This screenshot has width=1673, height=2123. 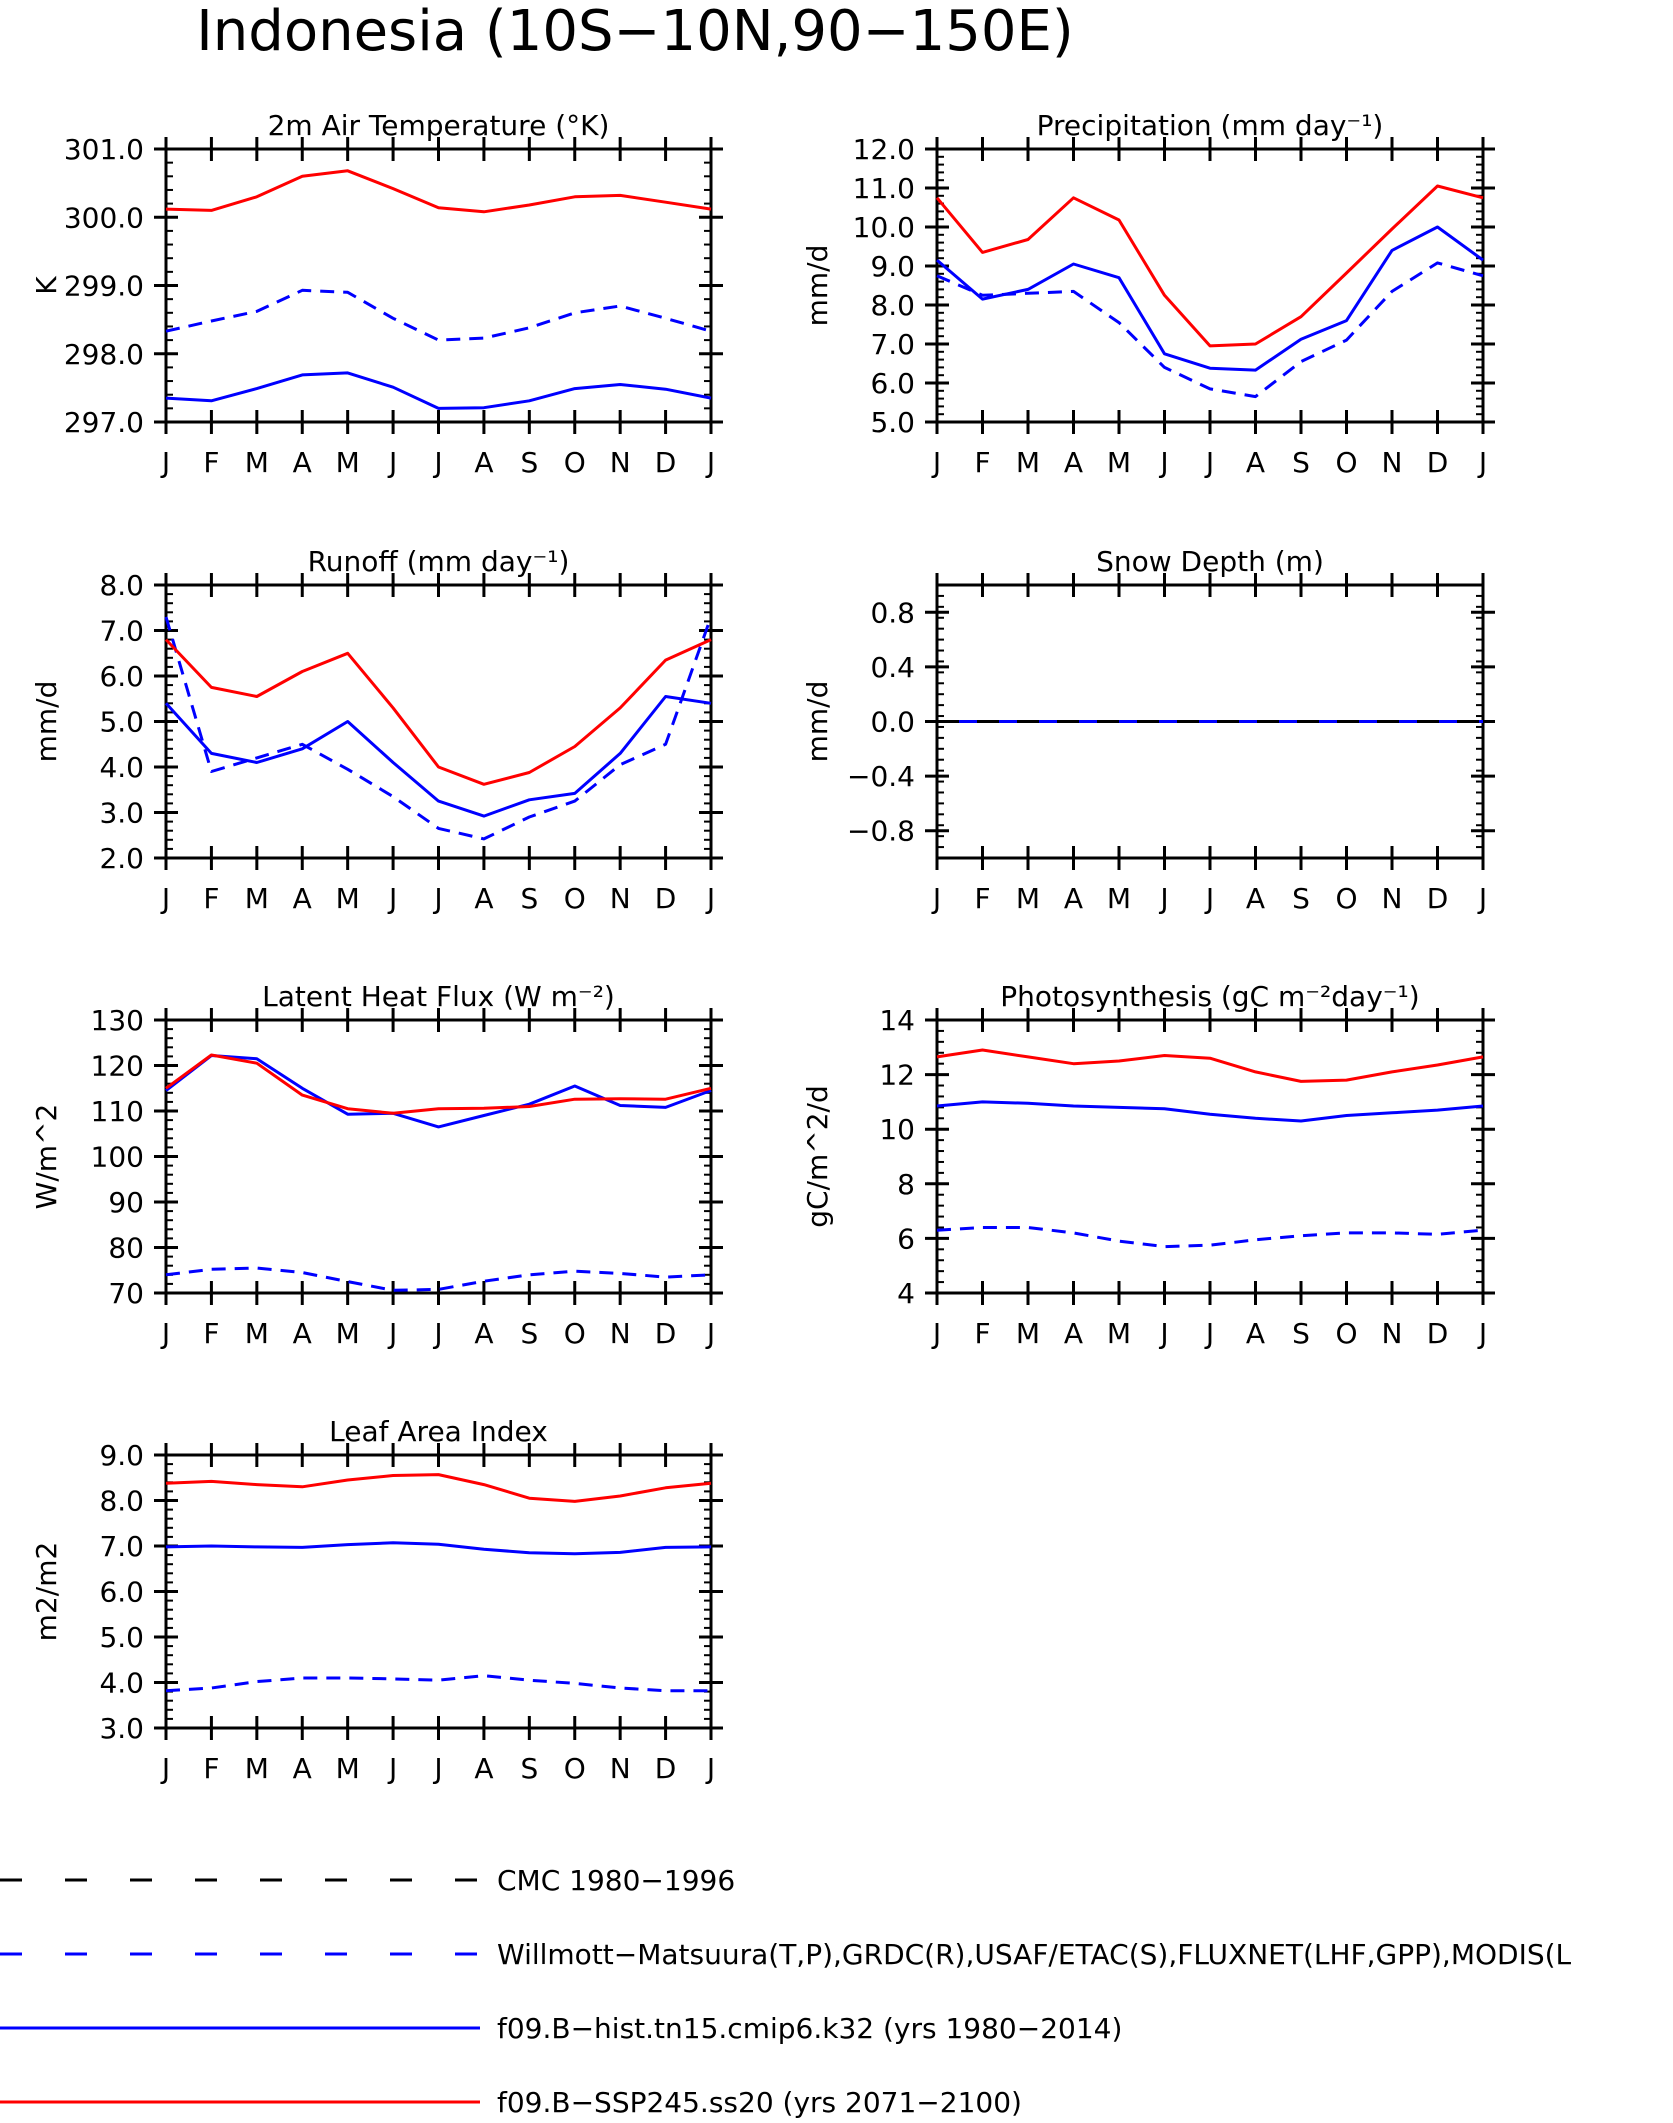 What do you see at coordinates (881, 776) in the screenshot?
I see `y-tick-label: −0.4` at bounding box center [881, 776].